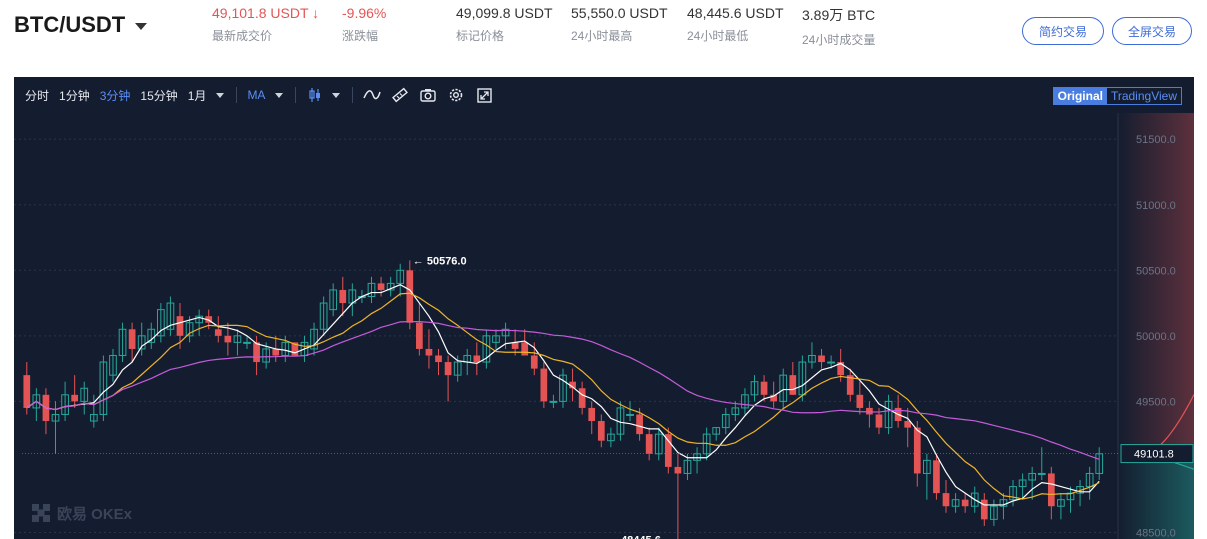 The image size is (1207, 539). I want to click on change-label: 涨跌幅, so click(360, 36).